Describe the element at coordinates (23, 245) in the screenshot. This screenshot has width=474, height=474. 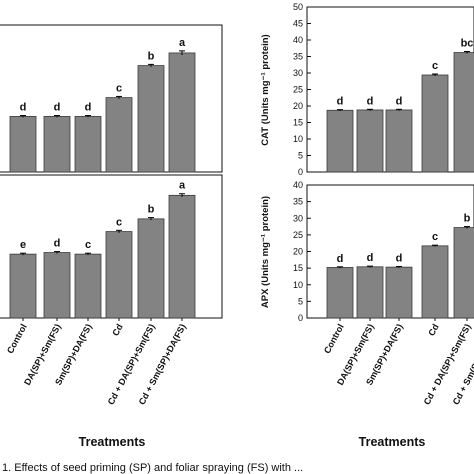
I see `significance-letter: e` at that location.